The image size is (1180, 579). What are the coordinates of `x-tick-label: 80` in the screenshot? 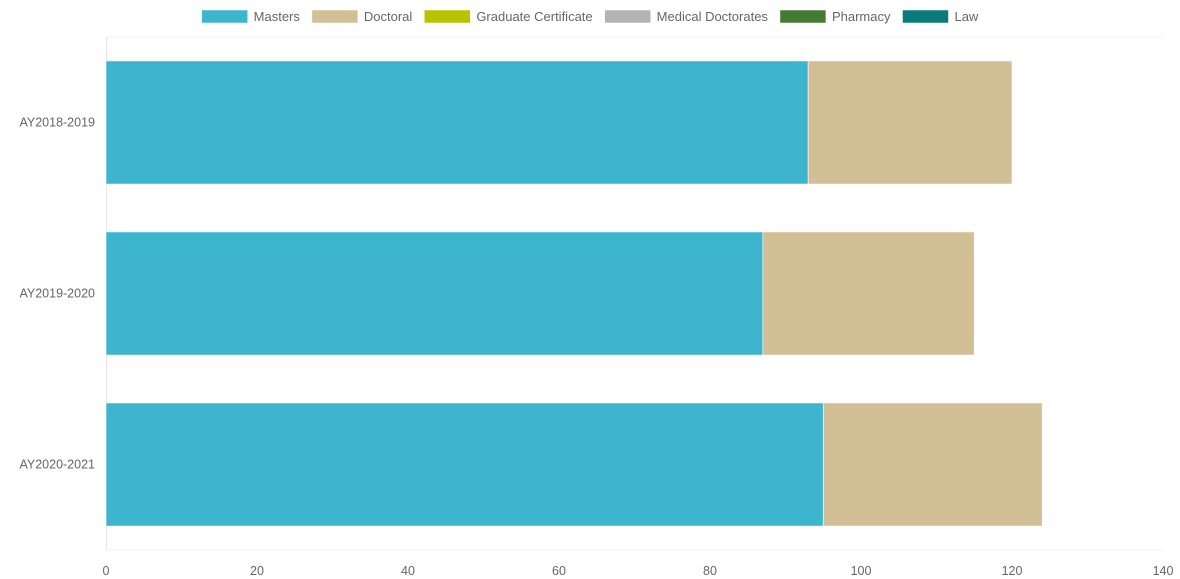 It's located at (710, 571).